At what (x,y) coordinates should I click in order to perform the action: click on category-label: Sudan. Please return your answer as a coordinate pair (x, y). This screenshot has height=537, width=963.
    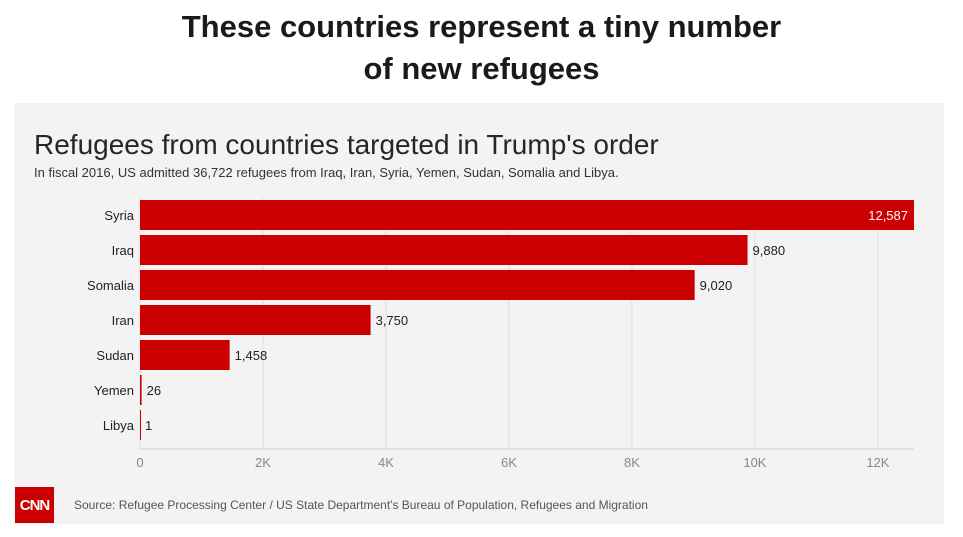
    Looking at the image, I should click on (115, 355).